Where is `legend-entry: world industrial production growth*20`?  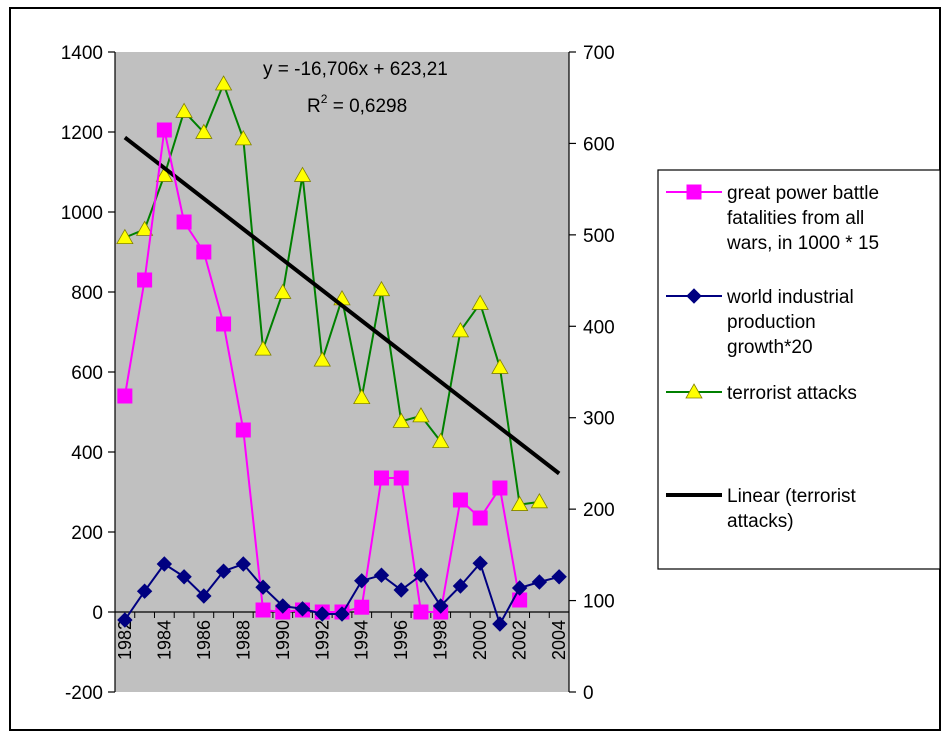 legend-entry: world industrial production growth*20 is located at coordinates (760, 322).